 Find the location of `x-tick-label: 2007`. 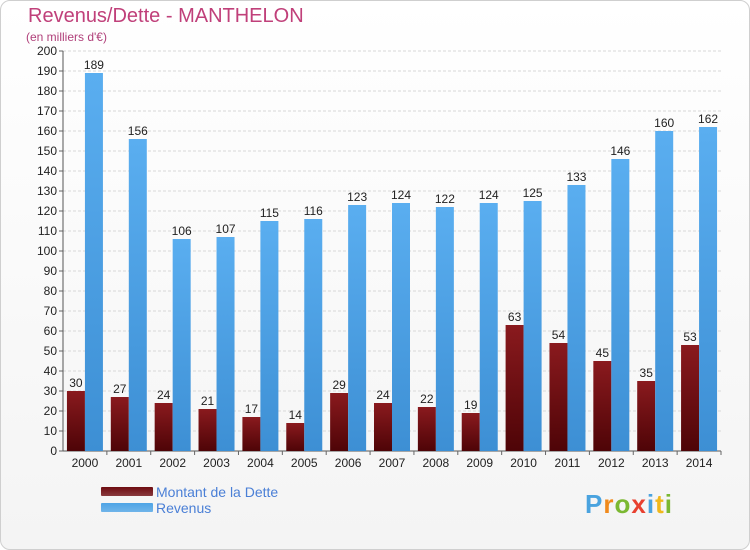

x-tick-label: 2007 is located at coordinates (392, 463).